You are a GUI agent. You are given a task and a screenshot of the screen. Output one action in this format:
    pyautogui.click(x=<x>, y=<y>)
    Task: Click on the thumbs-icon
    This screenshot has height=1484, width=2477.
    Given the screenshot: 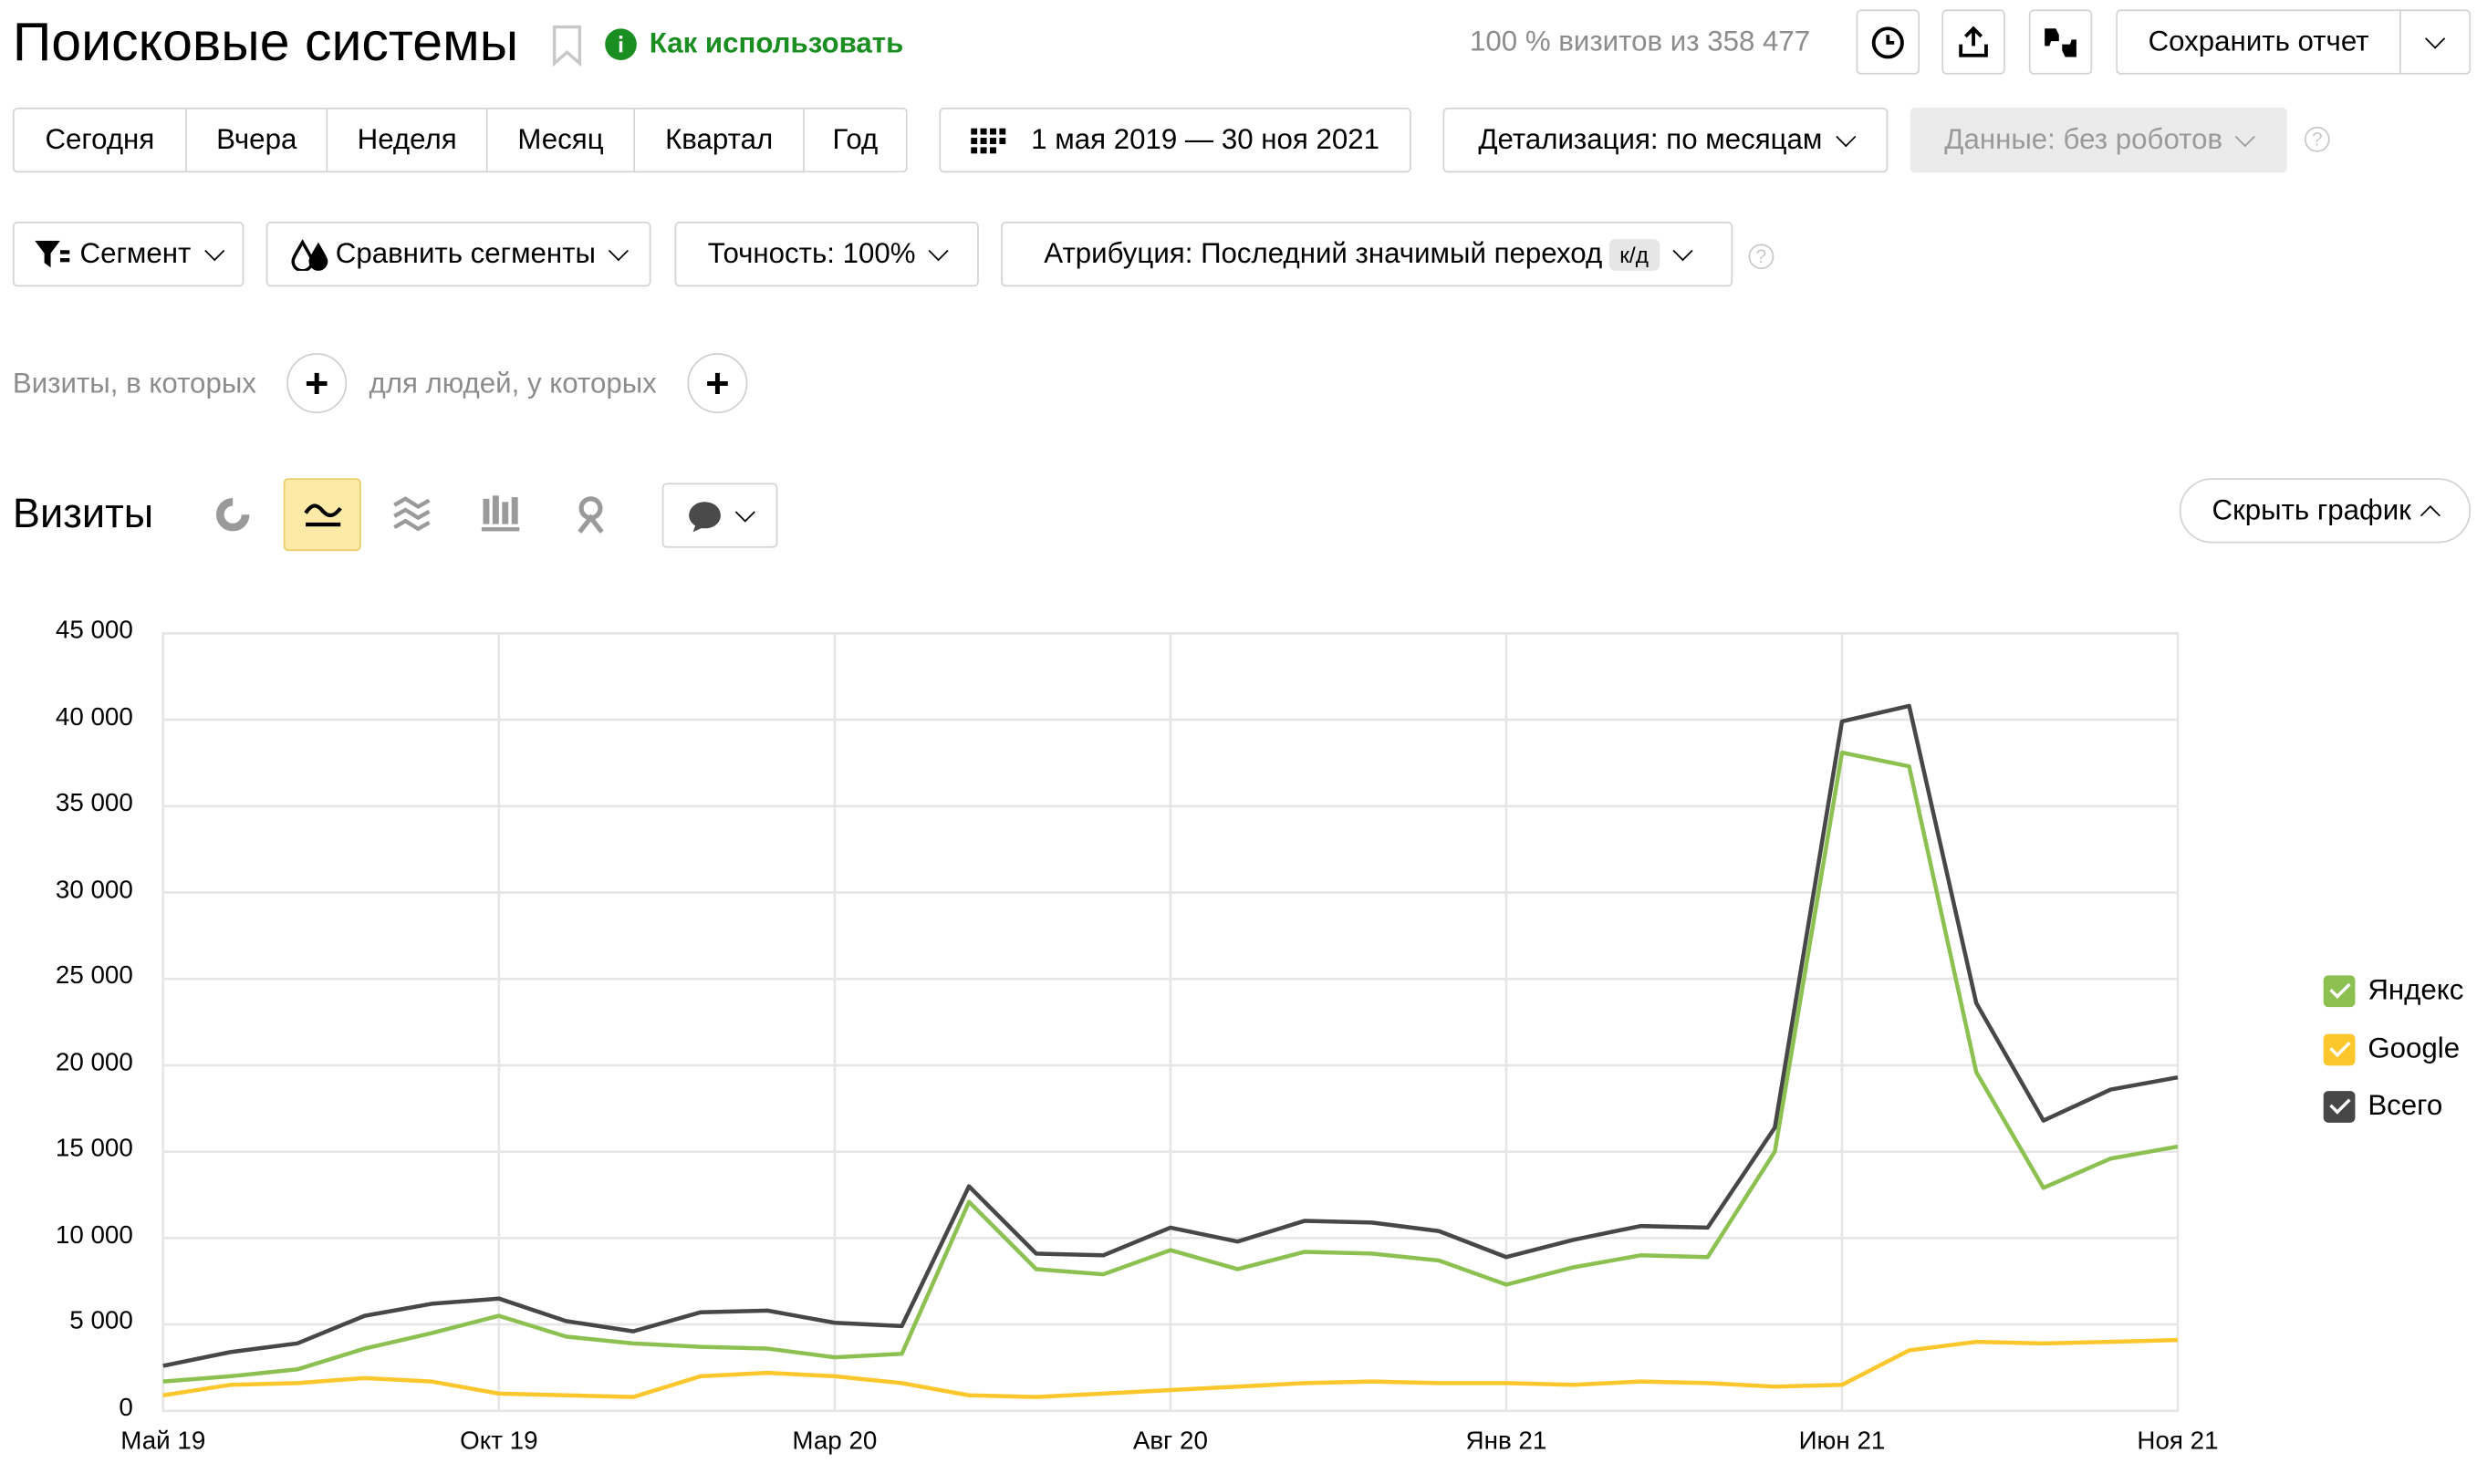 What is the action you would take?
    pyautogui.click(x=2060, y=42)
    